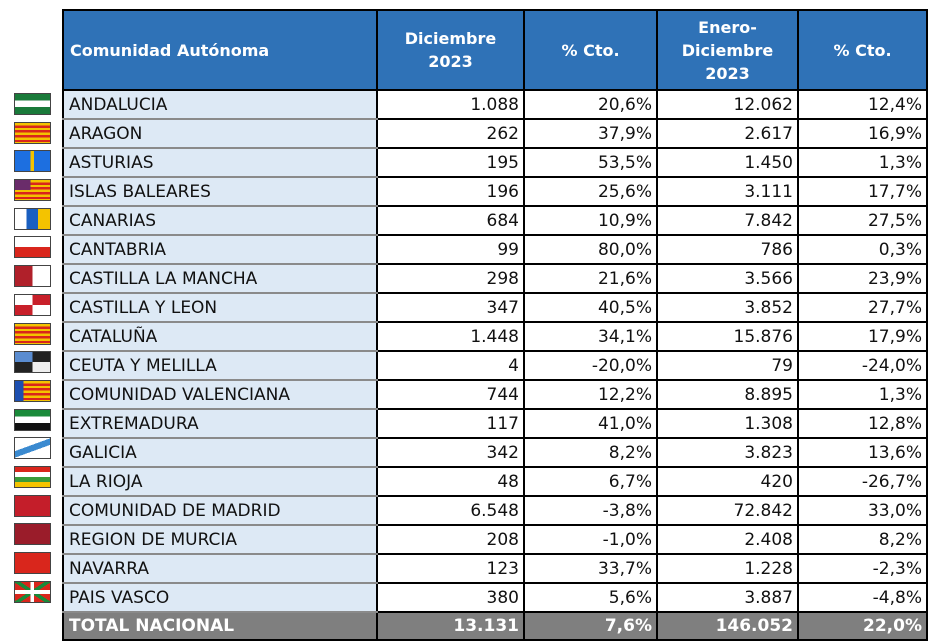 The height and width of the screenshot is (642, 933). What do you see at coordinates (450, 569) in the screenshot?
I see `cell-dic: 123` at bounding box center [450, 569].